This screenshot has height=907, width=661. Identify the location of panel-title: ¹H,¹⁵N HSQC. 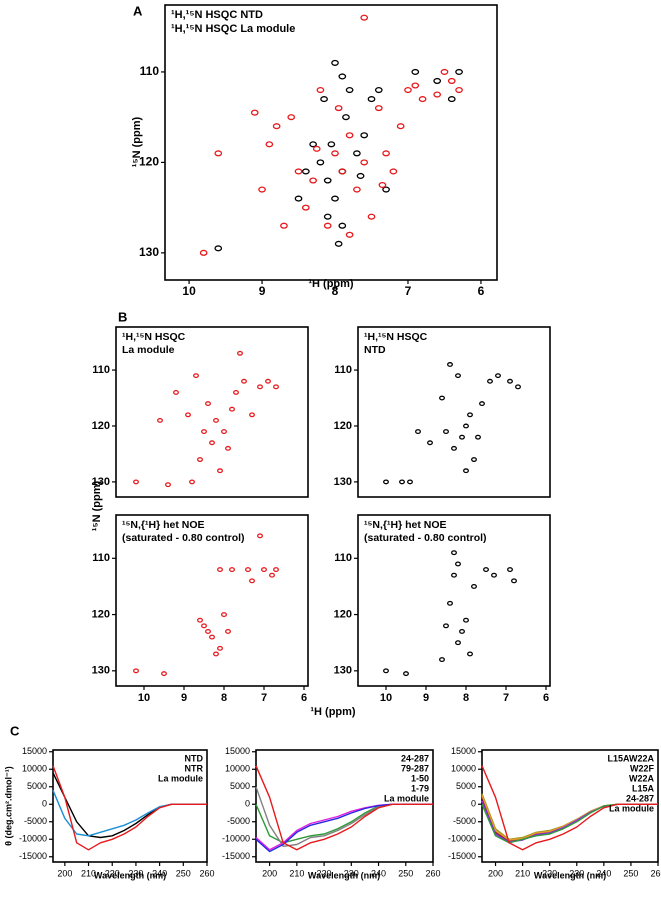
(396, 337).